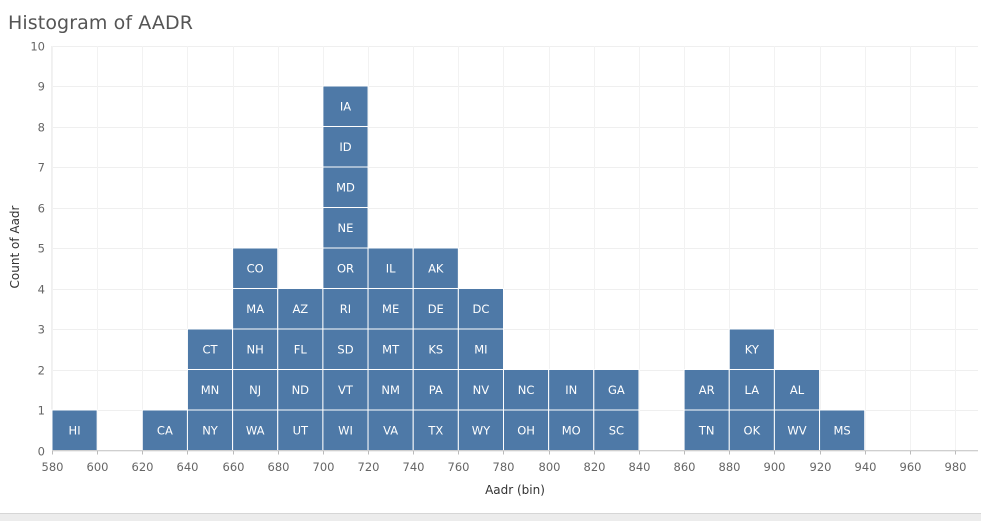 The height and width of the screenshot is (521, 981). What do you see at coordinates (730, 467) in the screenshot?
I see `x-tick-label: 880` at bounding box center [730, 467].